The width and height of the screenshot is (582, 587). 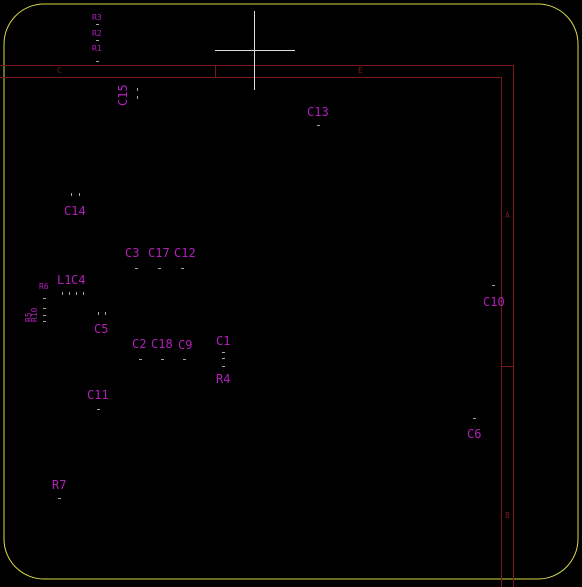 I want to click on frame-zone-e: E, so click(x=360, y=70).